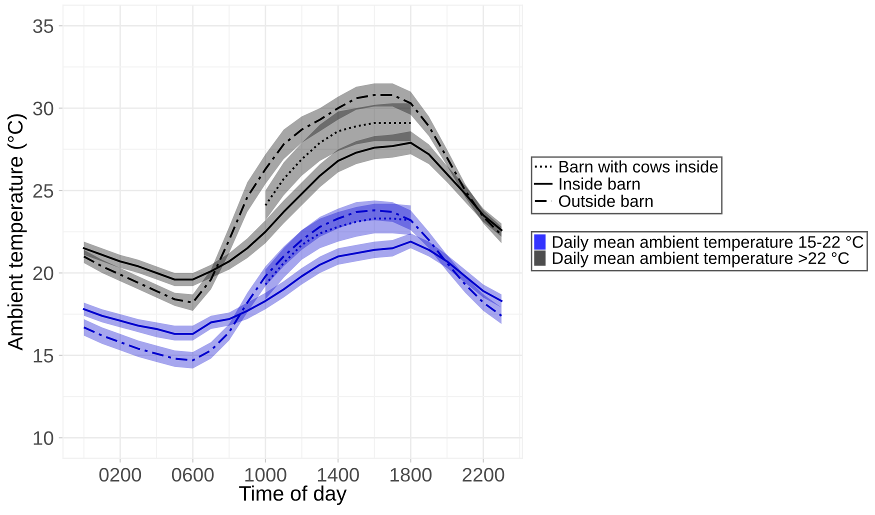 The height and width of the screenshot is (515, 875). I want to click on x-axis-title: Time of day, so click(293, 495).